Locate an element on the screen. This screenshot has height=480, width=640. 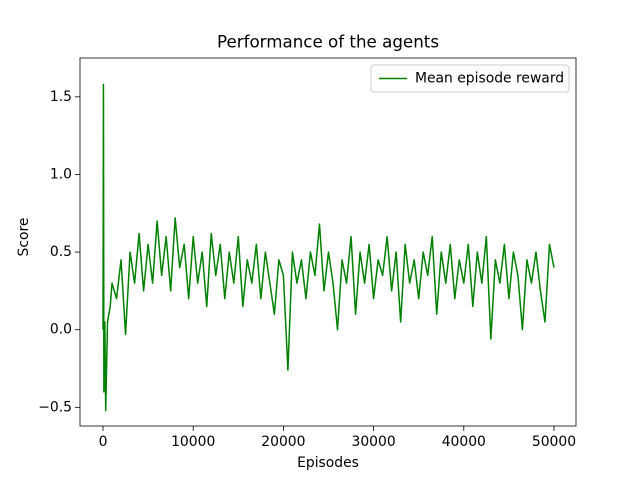
x-tick-label: 30000 is located at coordinates (373, 442).